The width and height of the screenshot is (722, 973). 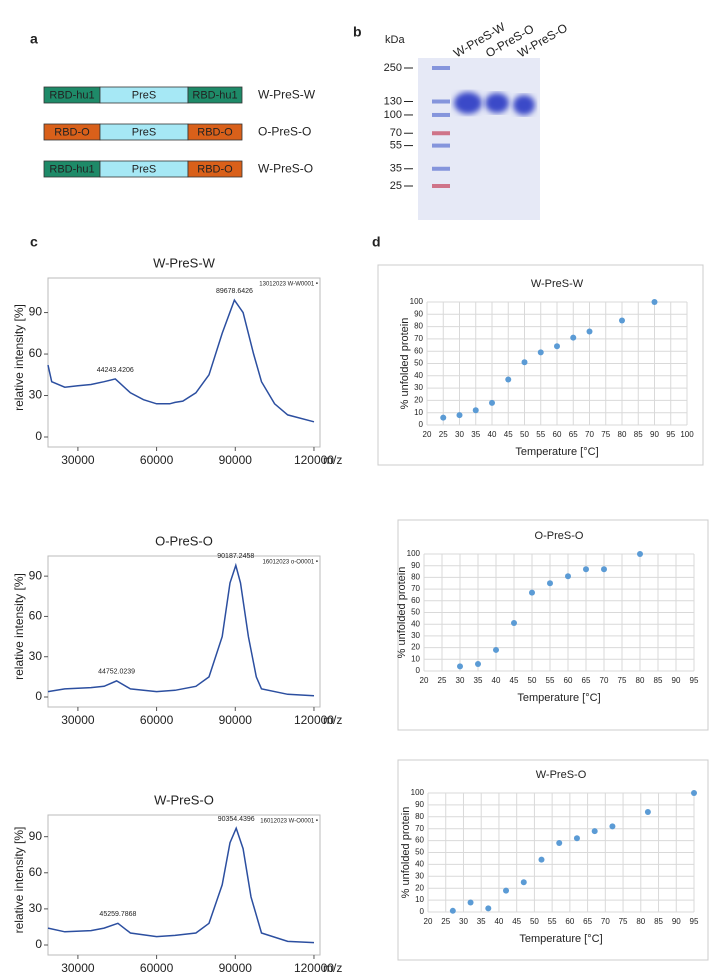 What do you see at coordinates (236, 460) in the screenshot?
I see `x-tick-label: 90000` at bounding box center [236, 460].